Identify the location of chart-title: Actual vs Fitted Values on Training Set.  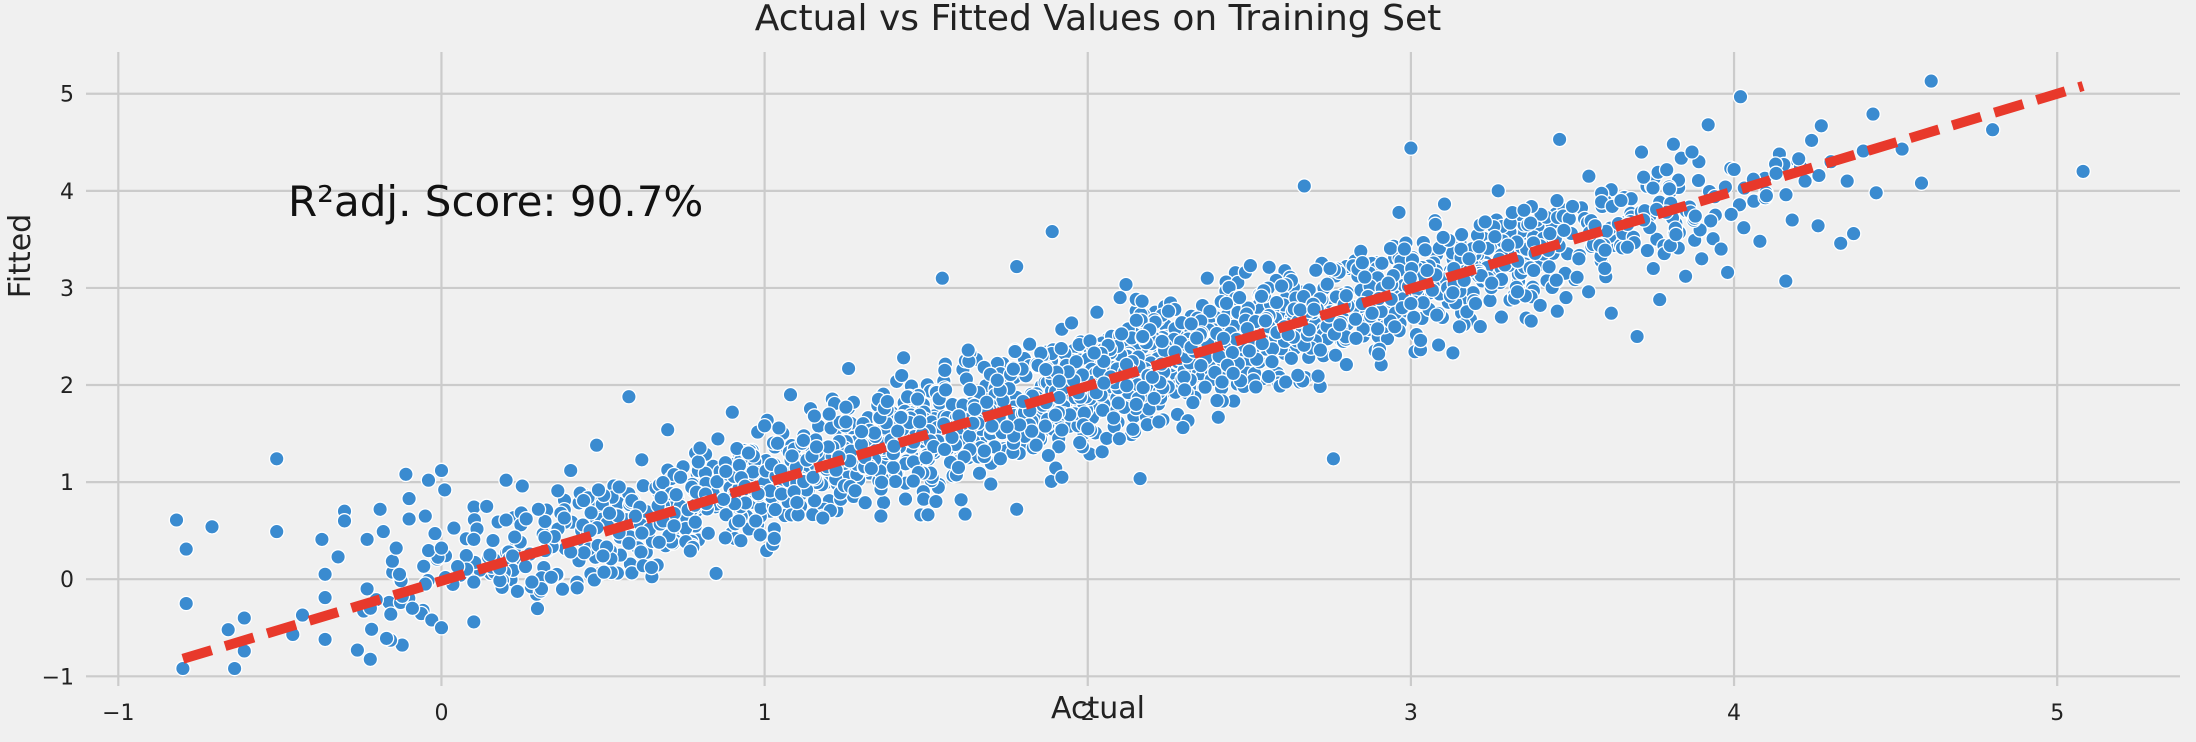
(1098, 19).